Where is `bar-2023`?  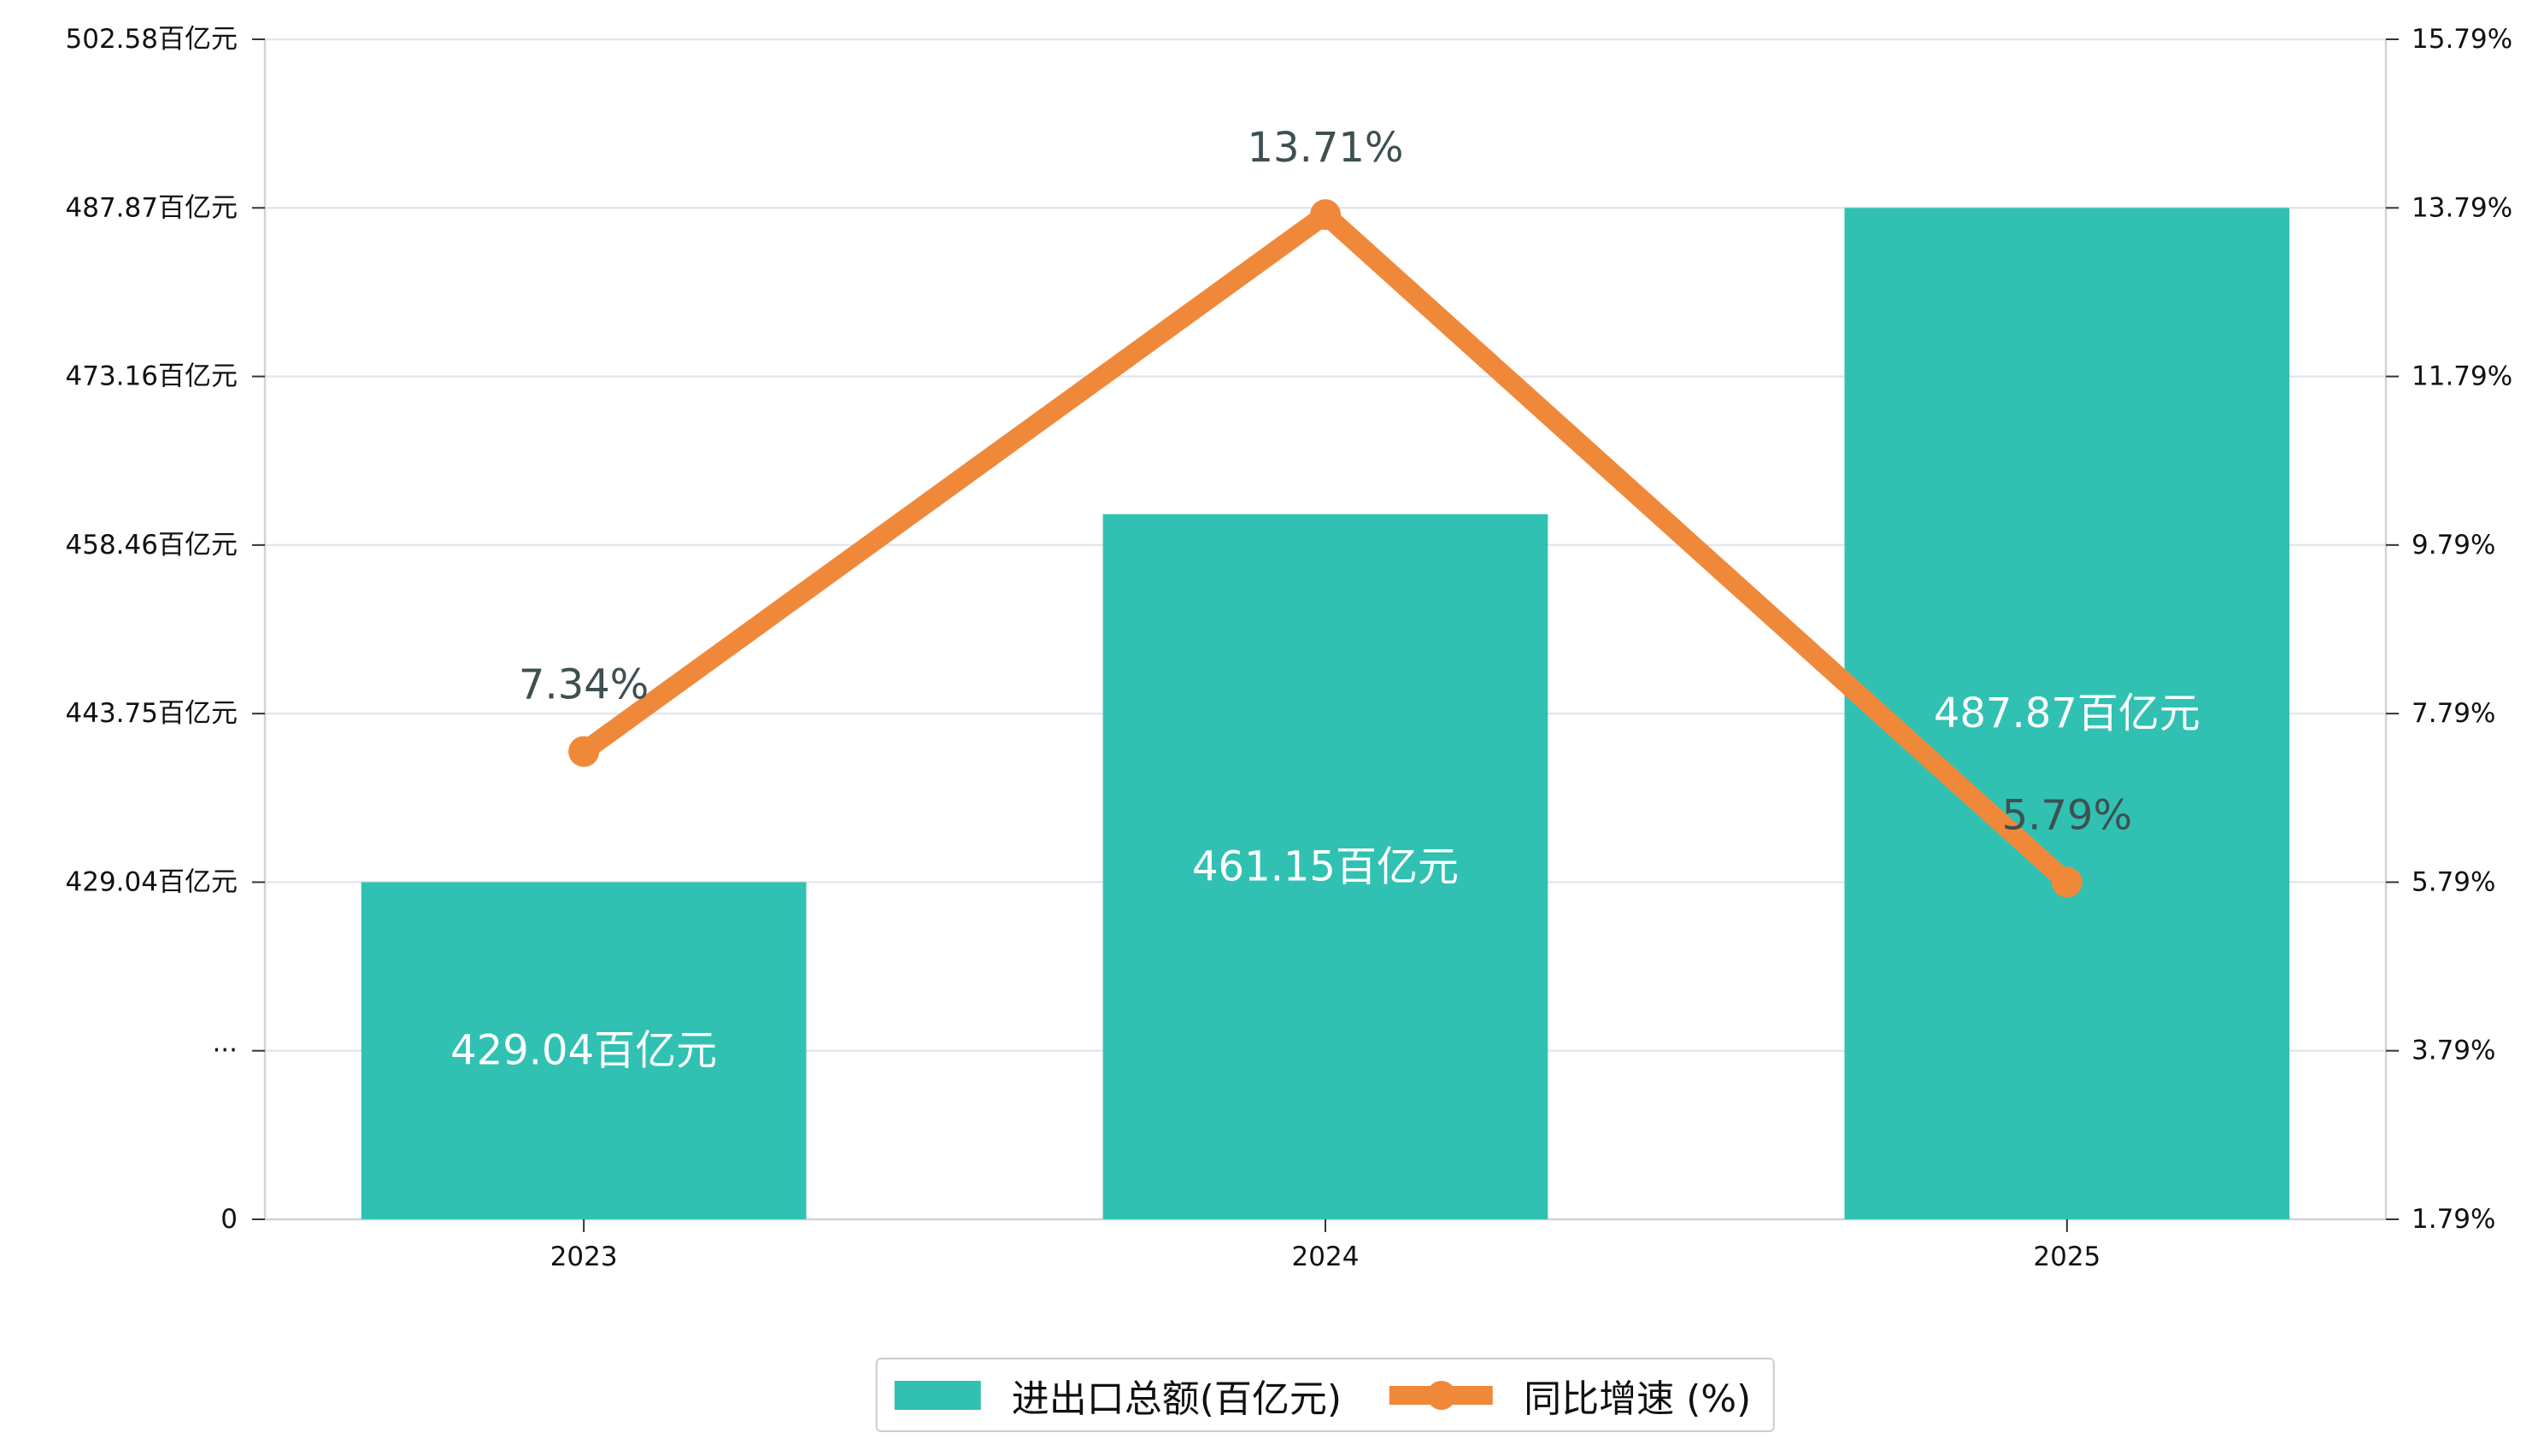 bar-2023 is located at coordinates (584, 1050).